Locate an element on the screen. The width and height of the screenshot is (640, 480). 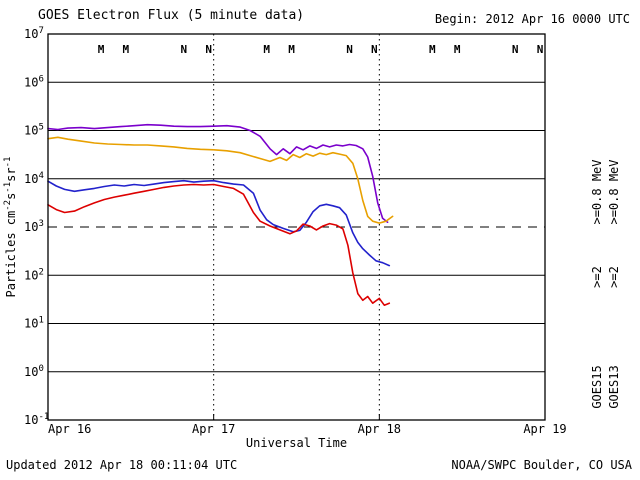
x-axis-label: Universal Time is located at coordinates (296, 443).